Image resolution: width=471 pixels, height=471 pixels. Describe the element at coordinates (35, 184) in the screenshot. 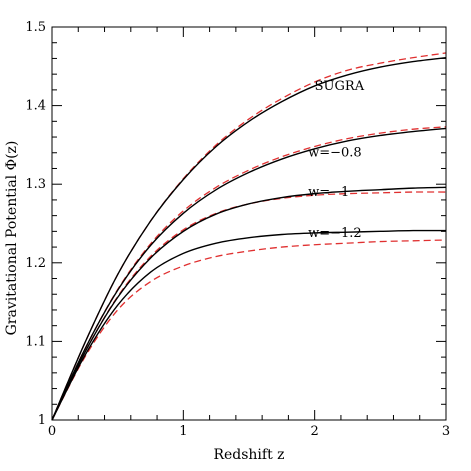

I see `y-tick-label: 1.3` at that location.